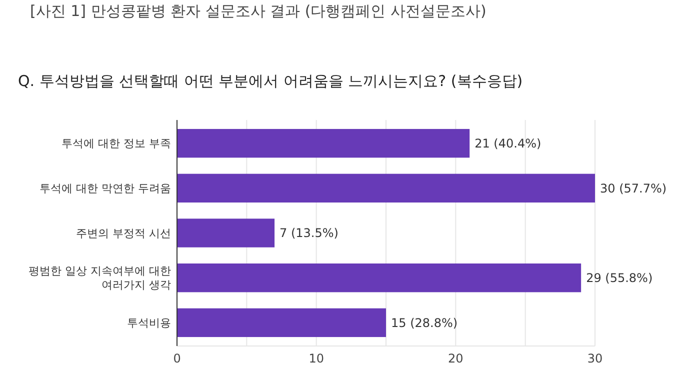  What do you see at coordinates (149, 323) in the screenshot?
I see `y-tick-label: 투석비용` at bounding box center [149, 323].